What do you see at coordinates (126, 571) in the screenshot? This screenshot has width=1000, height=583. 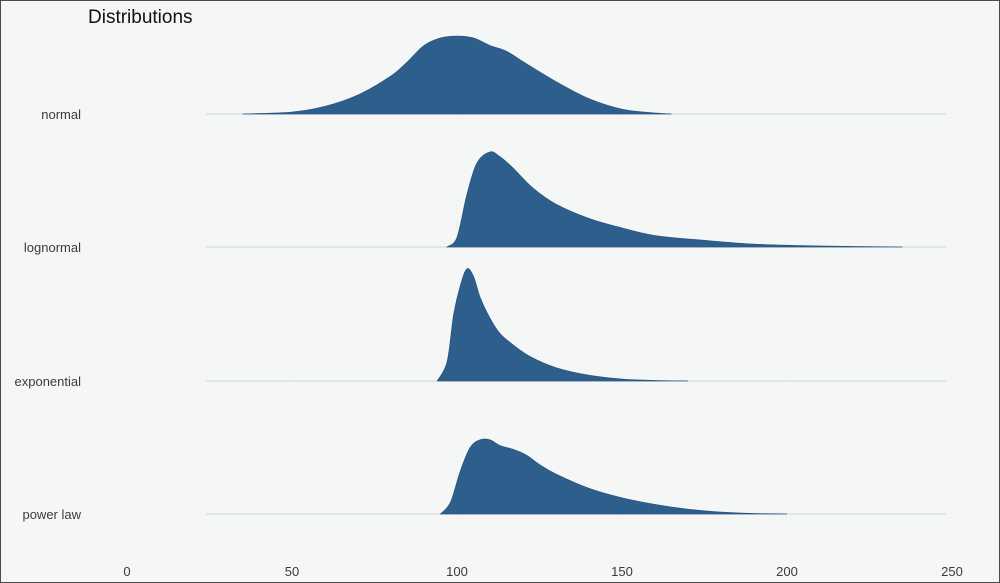 I see `x-tick-label-0: 0` at bounding box center [126, 571].